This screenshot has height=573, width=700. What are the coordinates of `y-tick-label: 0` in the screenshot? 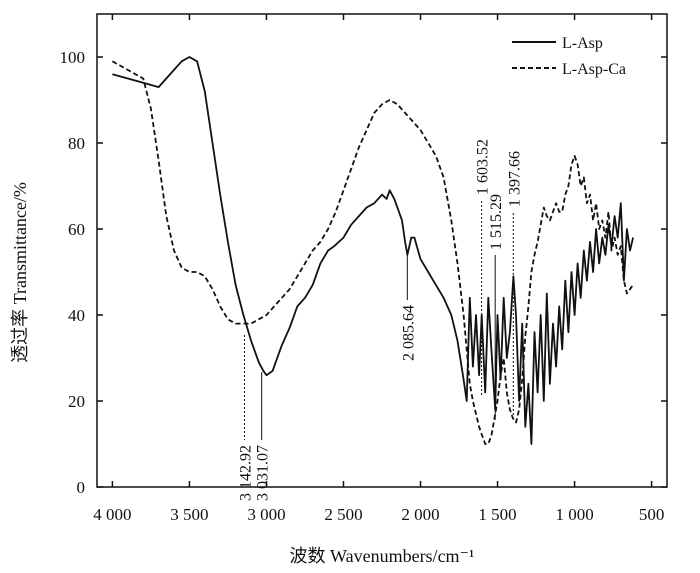 It's located at (81, 487).